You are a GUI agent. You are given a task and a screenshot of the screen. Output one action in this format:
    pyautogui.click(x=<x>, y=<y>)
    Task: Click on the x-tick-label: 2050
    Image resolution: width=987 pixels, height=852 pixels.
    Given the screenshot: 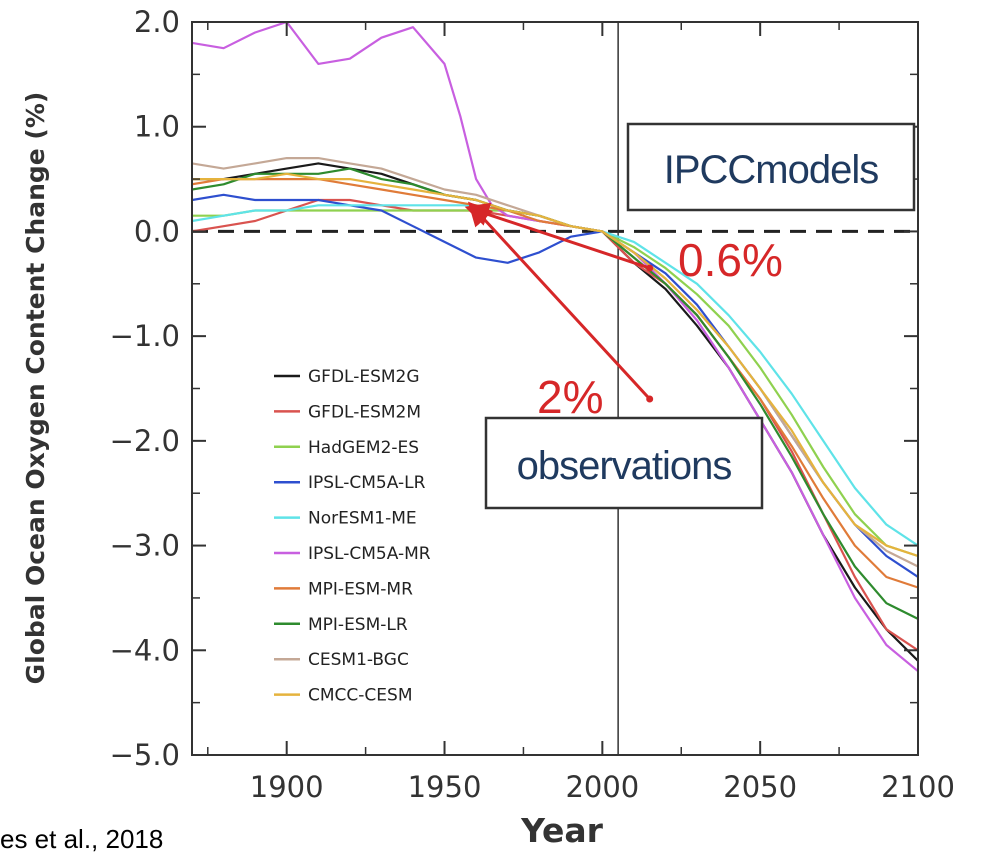 What is the action you would take?
    pyautogui.click(x=760, y=787)
    